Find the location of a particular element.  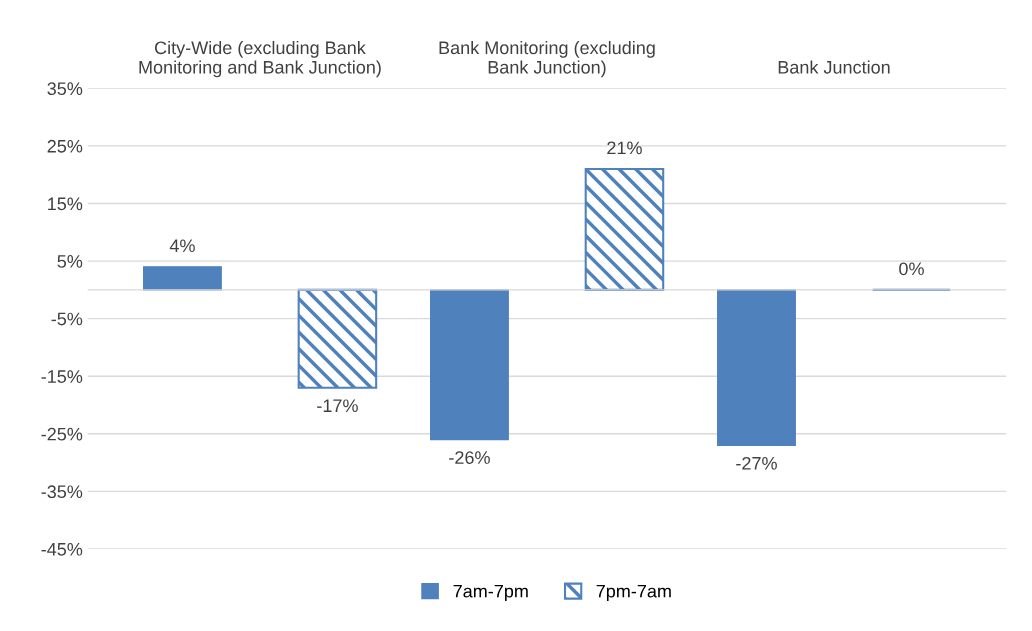

y-tick-label: -15% is located at coordinates (62, 376).